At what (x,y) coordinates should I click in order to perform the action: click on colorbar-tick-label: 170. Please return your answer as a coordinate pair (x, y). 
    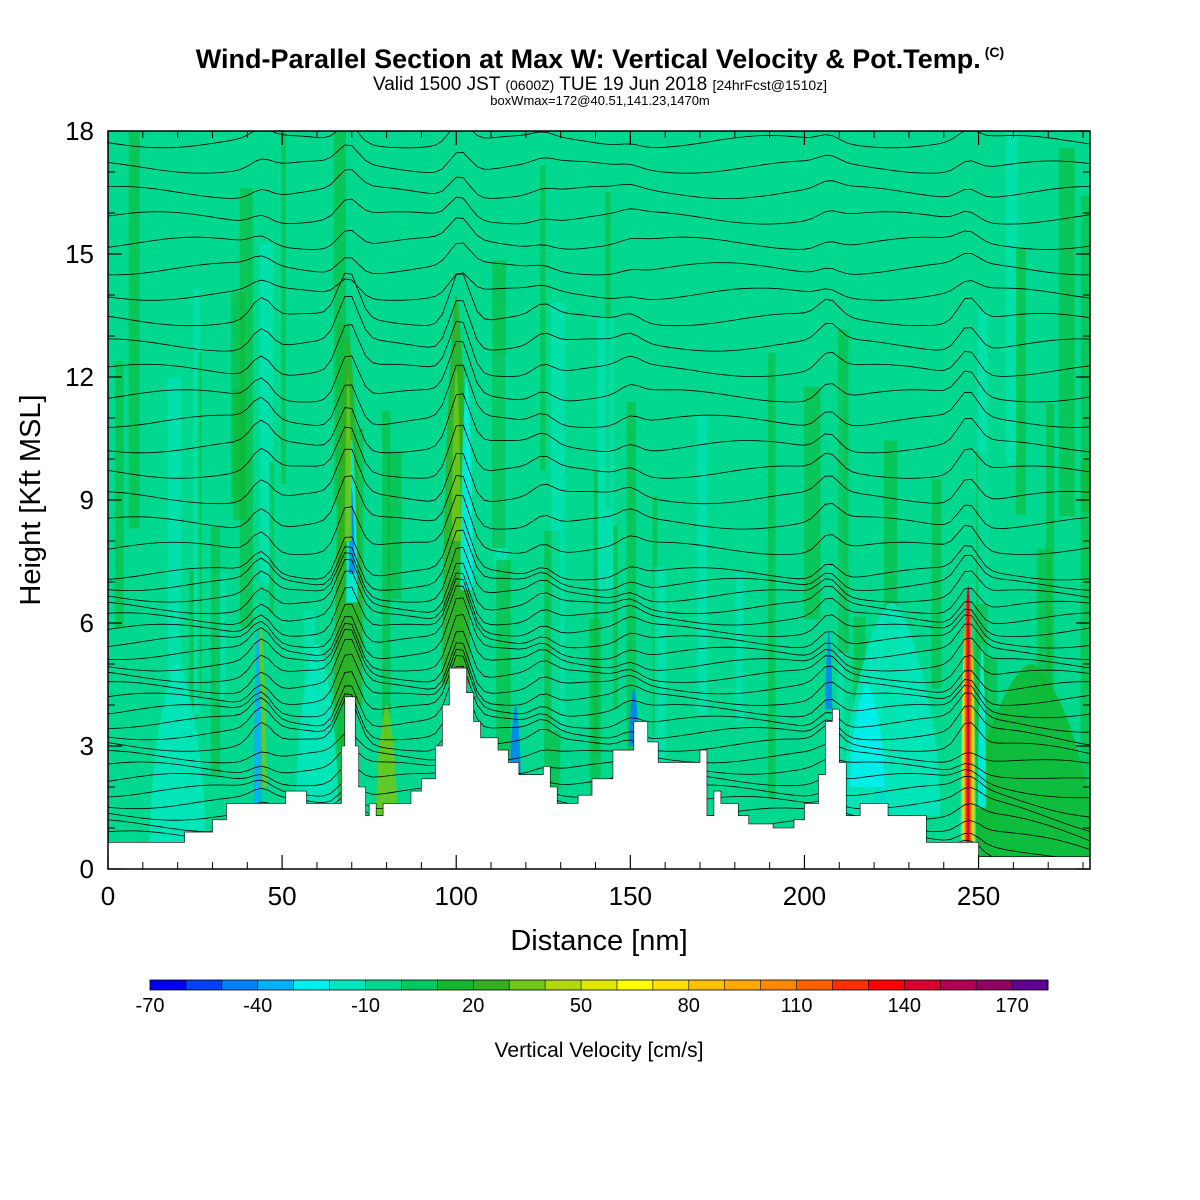
    Looking at the image, I should click on (1011, 1006).